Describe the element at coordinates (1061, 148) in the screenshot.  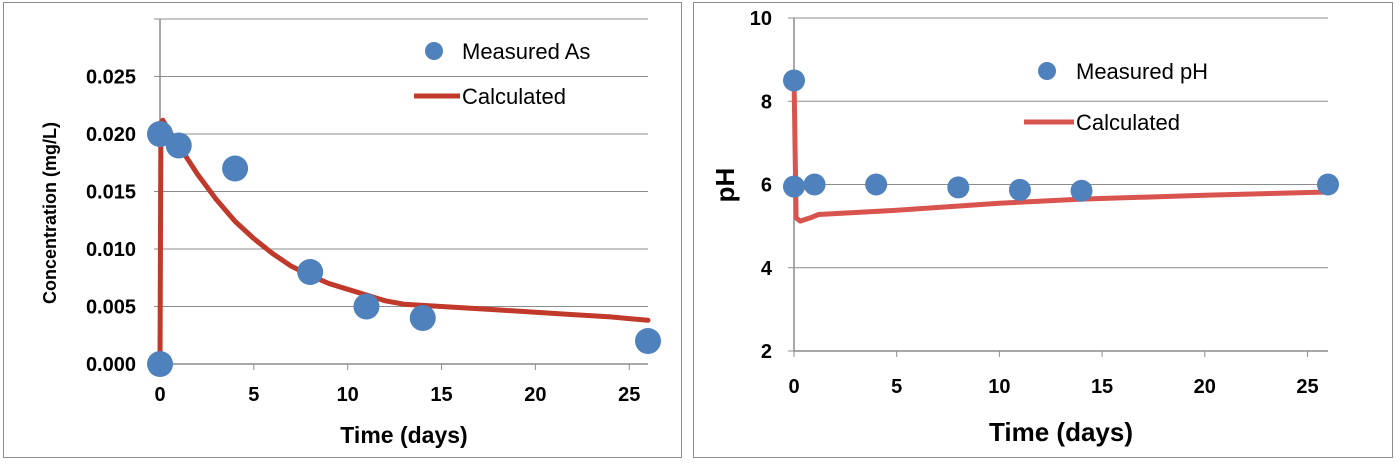
I see `calculated-line` at that location.